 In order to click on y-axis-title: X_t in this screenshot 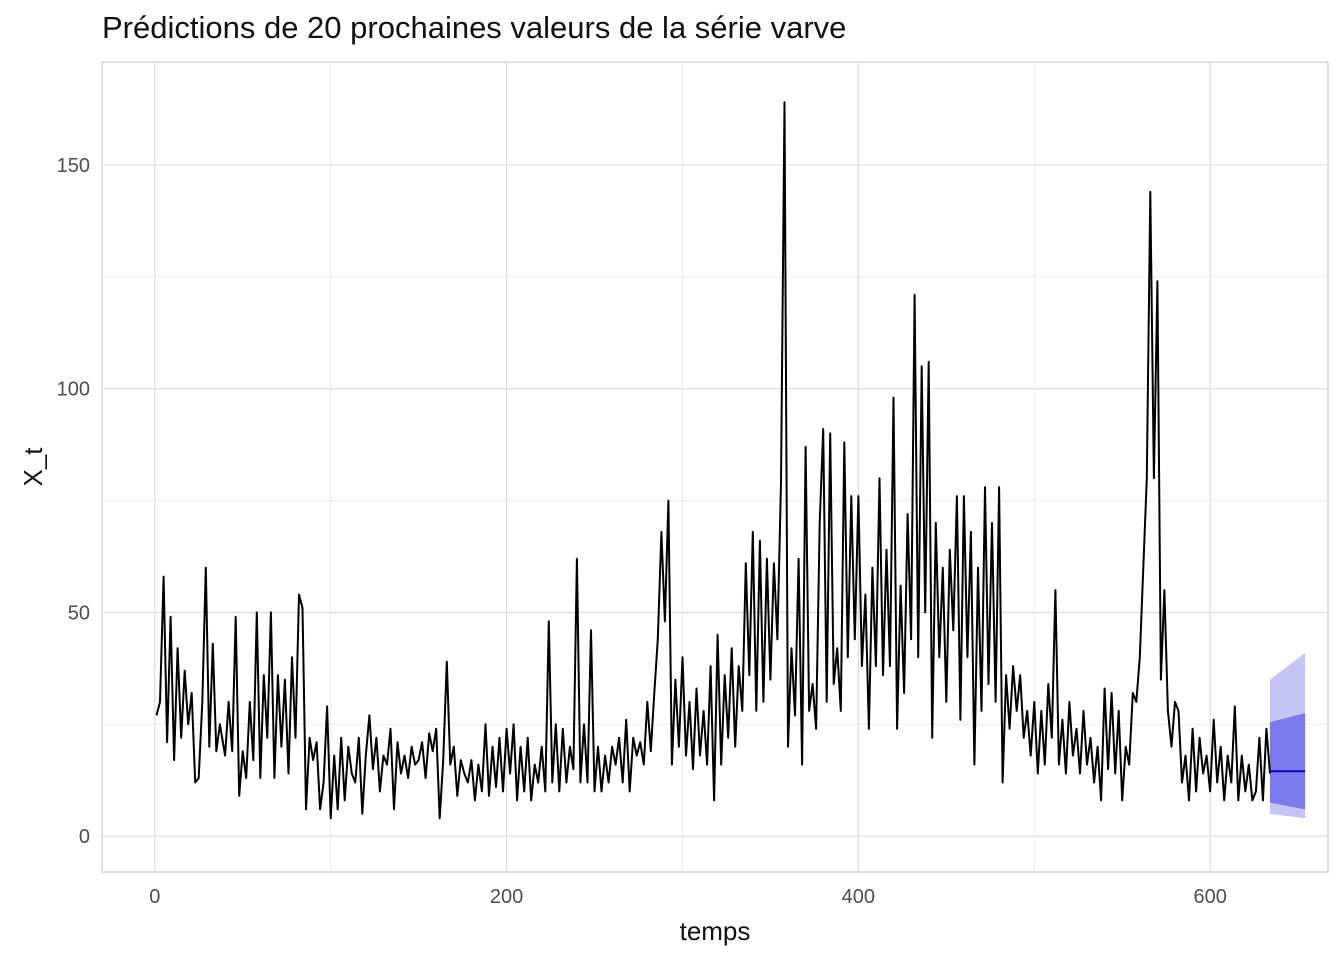, I will do `click(33, 467)`.